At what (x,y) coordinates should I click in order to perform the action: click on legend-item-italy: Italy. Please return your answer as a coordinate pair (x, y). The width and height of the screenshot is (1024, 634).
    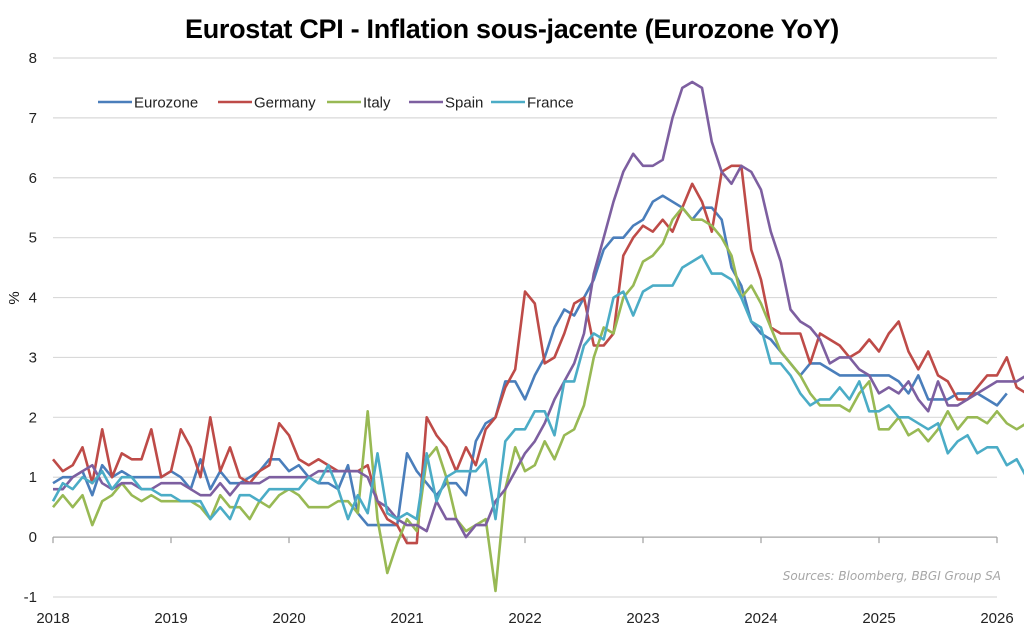
    Looking at the image, I should click on (359, 103).